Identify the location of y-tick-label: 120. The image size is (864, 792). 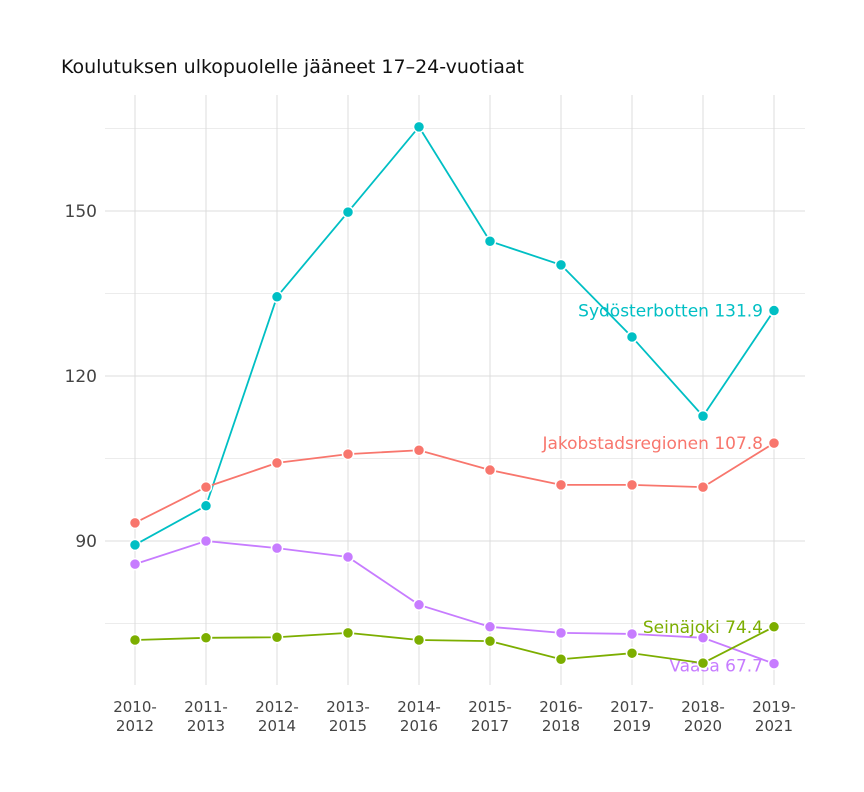
(81, 377).